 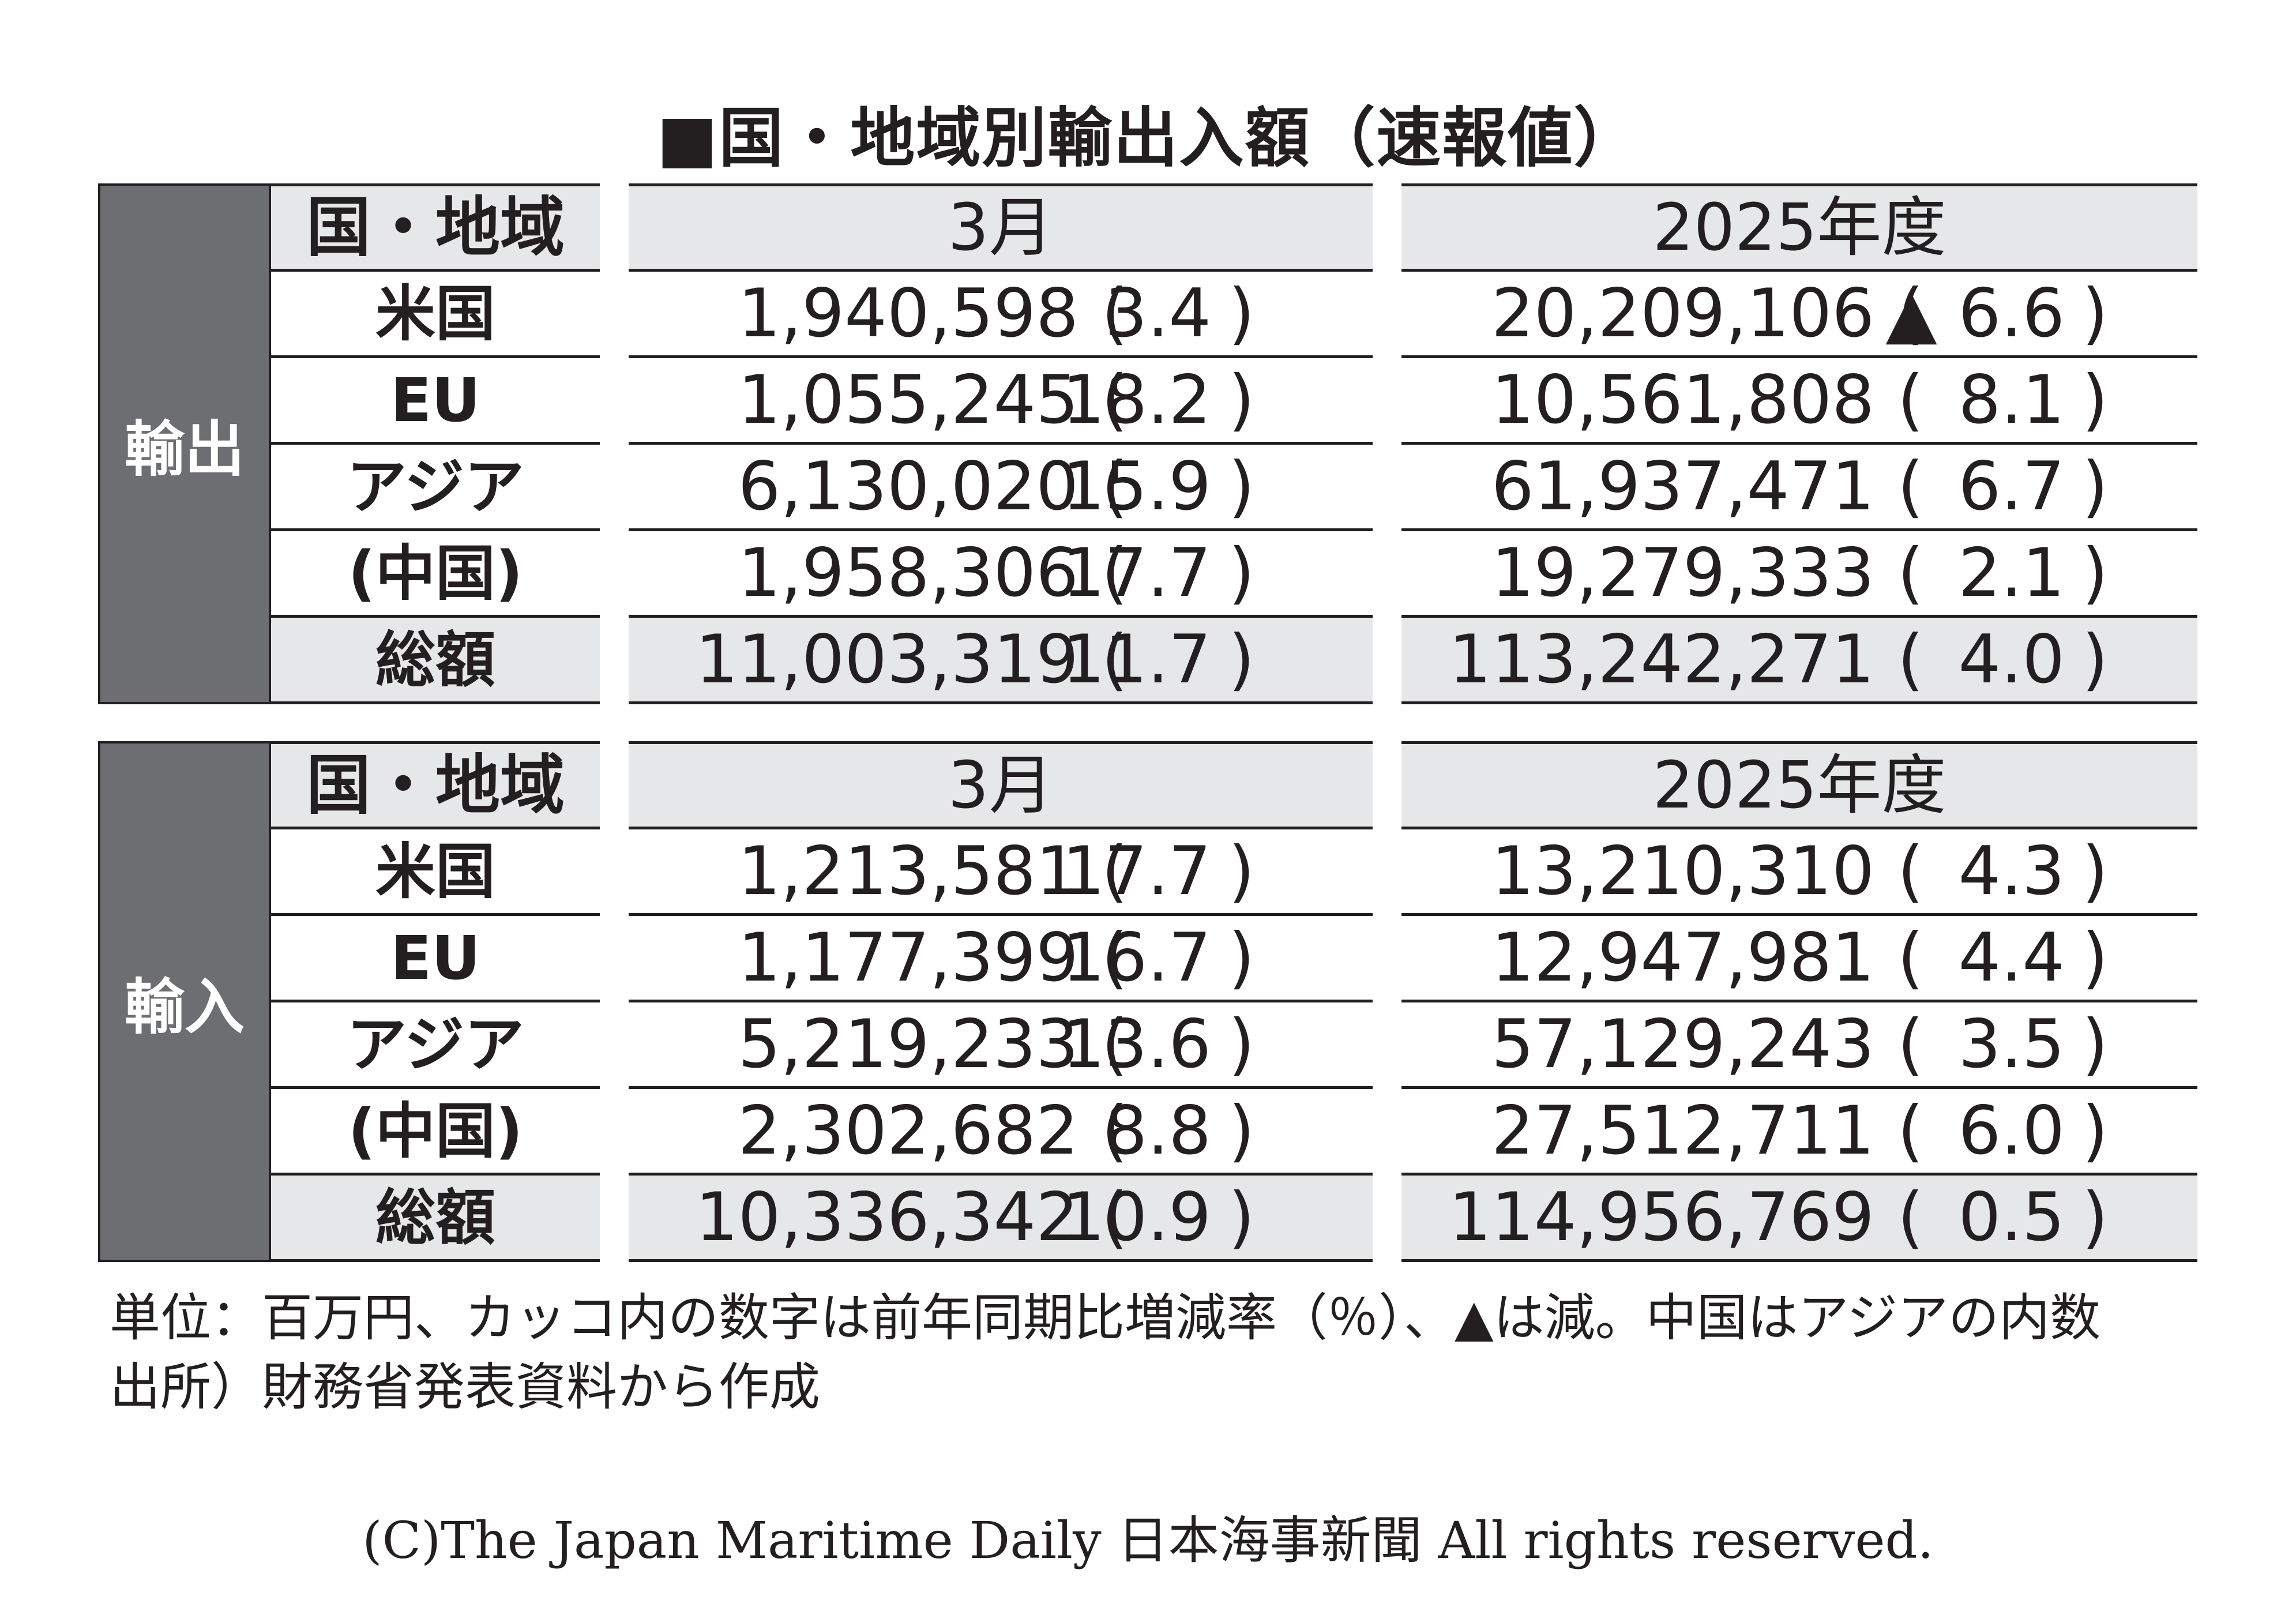 I want to click on fy-rate: 4.4, so click(x=2011, y=957).